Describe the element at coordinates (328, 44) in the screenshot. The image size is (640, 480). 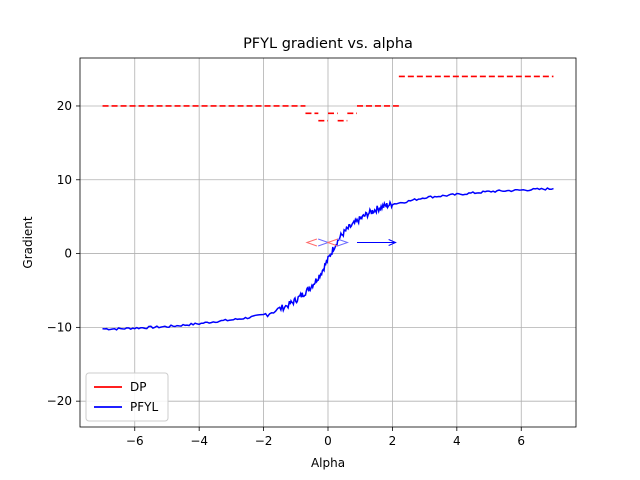
I see `chart-title: PFYL gradient vs. alpha` at that location.